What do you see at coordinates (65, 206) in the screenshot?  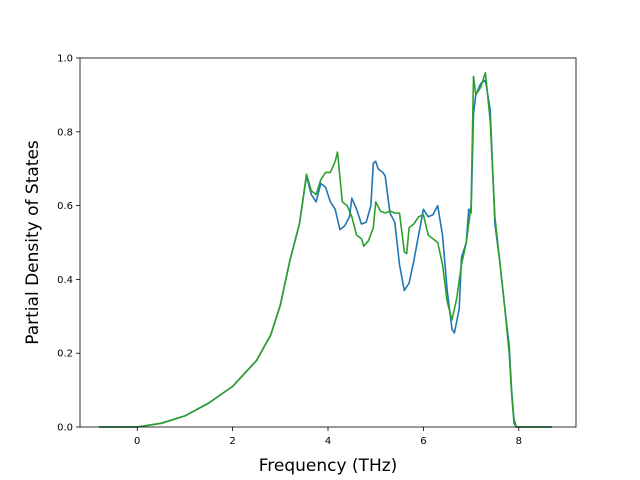 I see `y-tick-label: 0.6` at bounding box center [65, 206].